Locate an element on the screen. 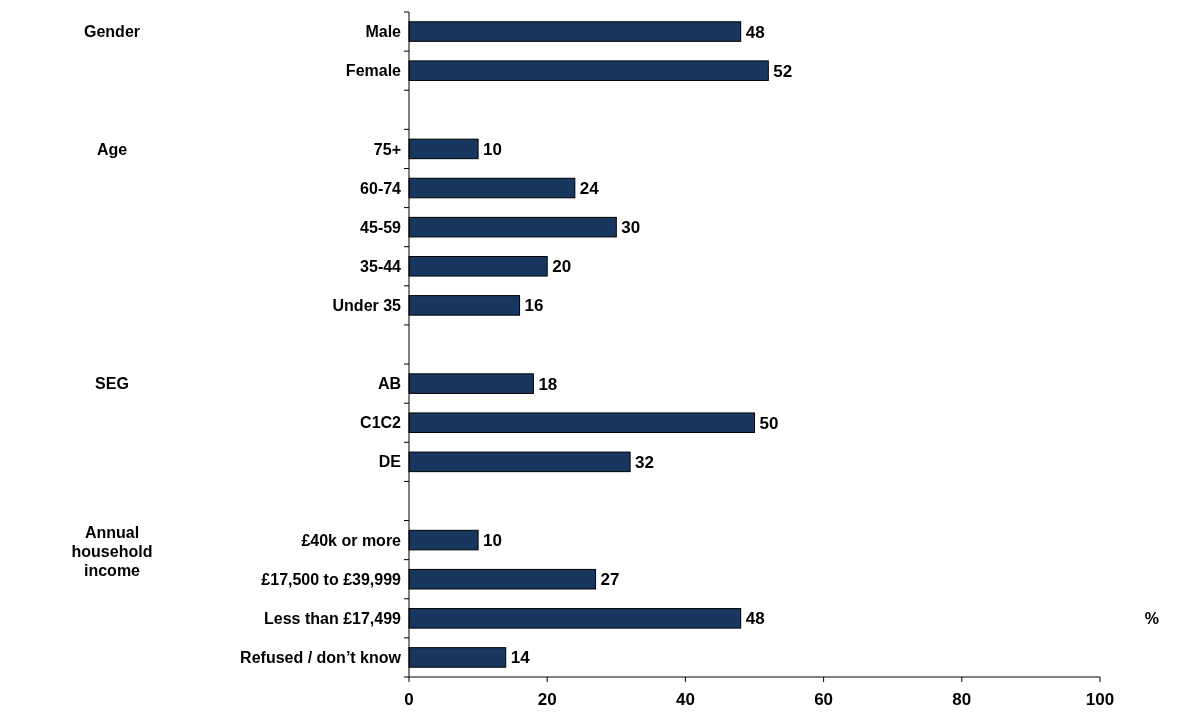 The image size is (1179, 727). x-tick-label: 100 is located at coordinates (1100, 699).